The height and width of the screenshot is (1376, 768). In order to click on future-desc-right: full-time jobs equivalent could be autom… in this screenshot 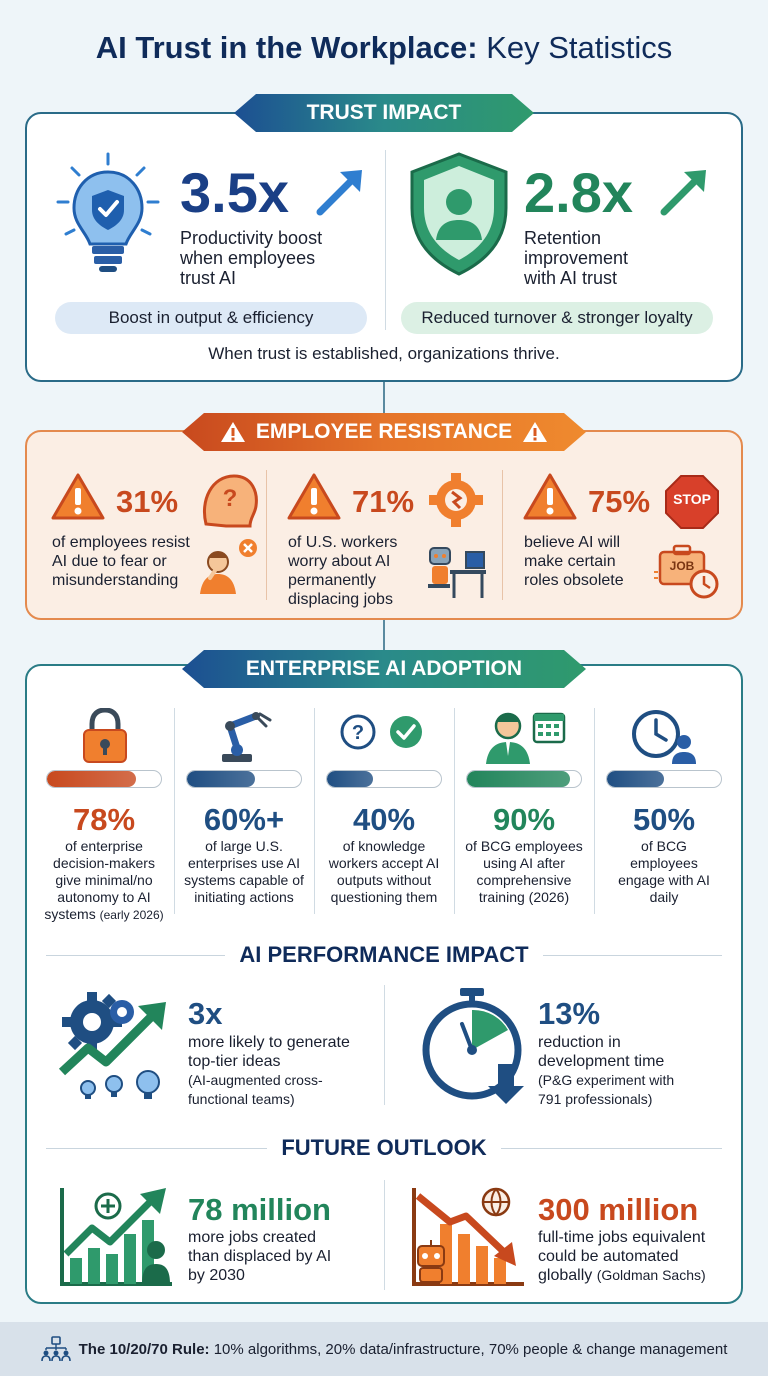, I will do `click(638, 1256)`.